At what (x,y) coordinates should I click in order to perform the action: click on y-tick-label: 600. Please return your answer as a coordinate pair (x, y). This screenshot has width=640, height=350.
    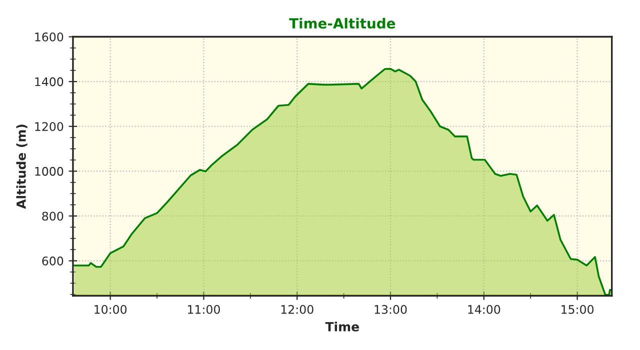
    Looking at the image, I should click on (53, 261).